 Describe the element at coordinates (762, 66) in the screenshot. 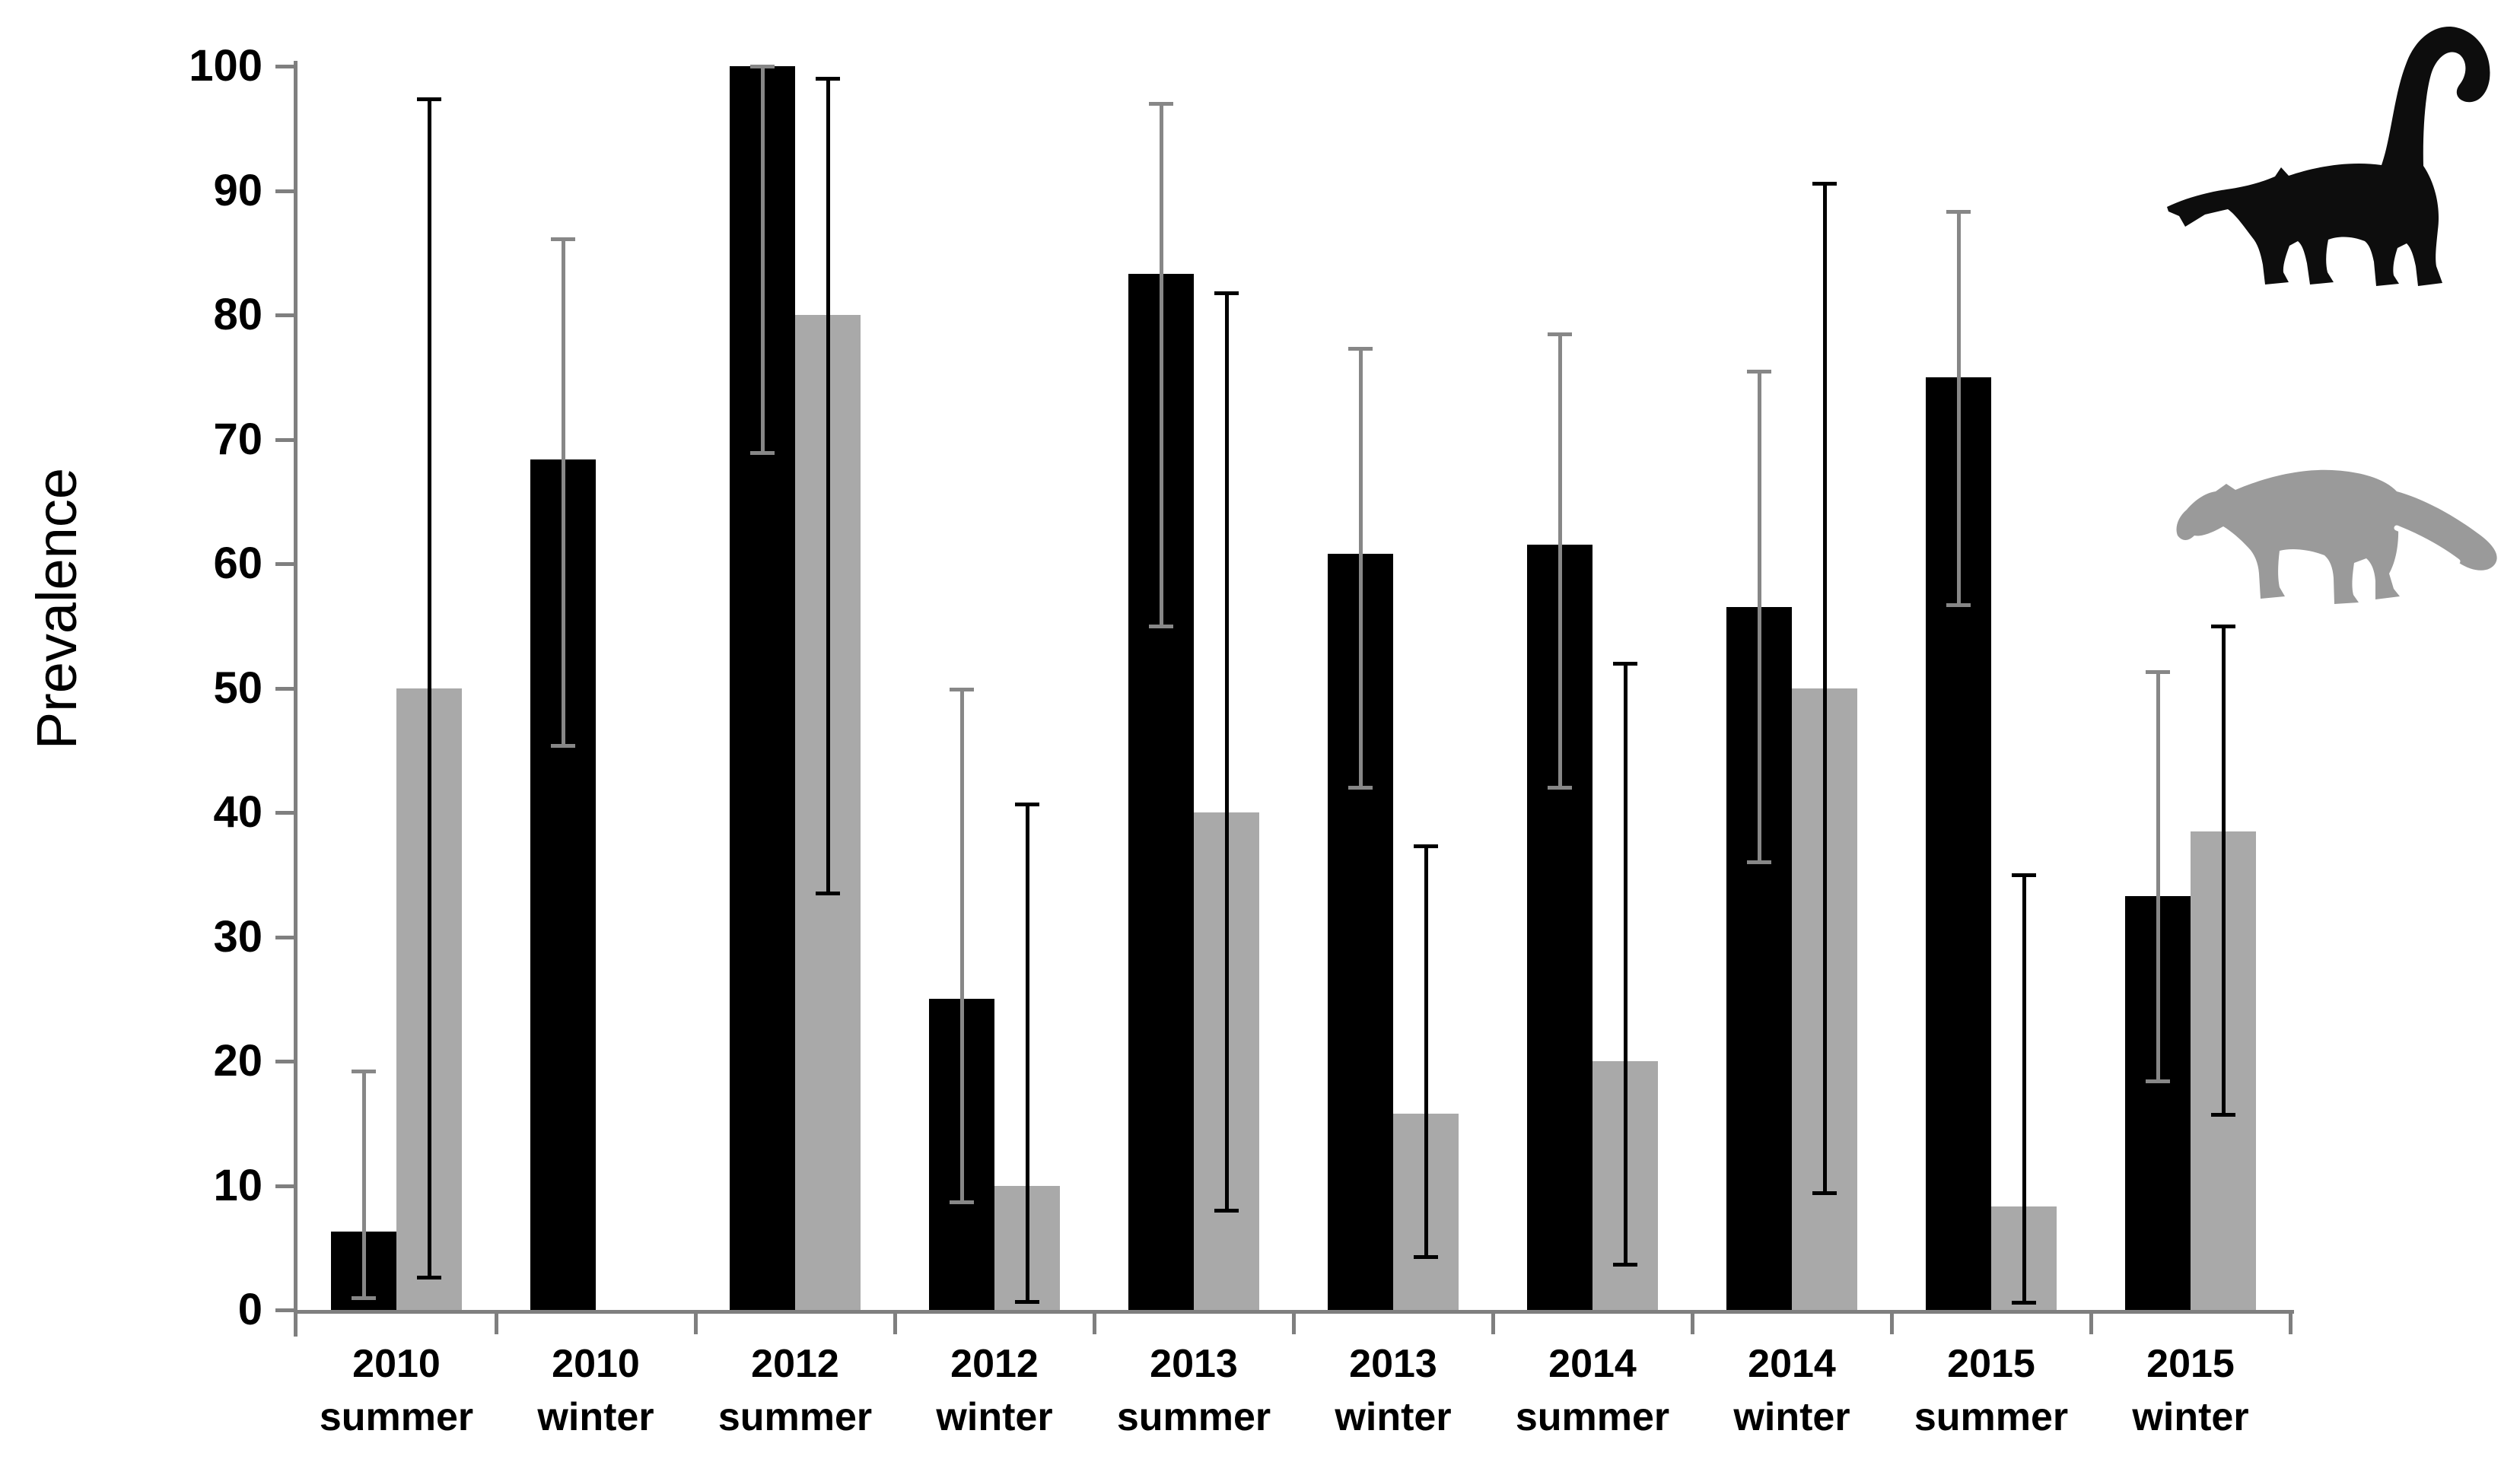

I see `error-bar-cap-top-black-2012-summer` at that location.